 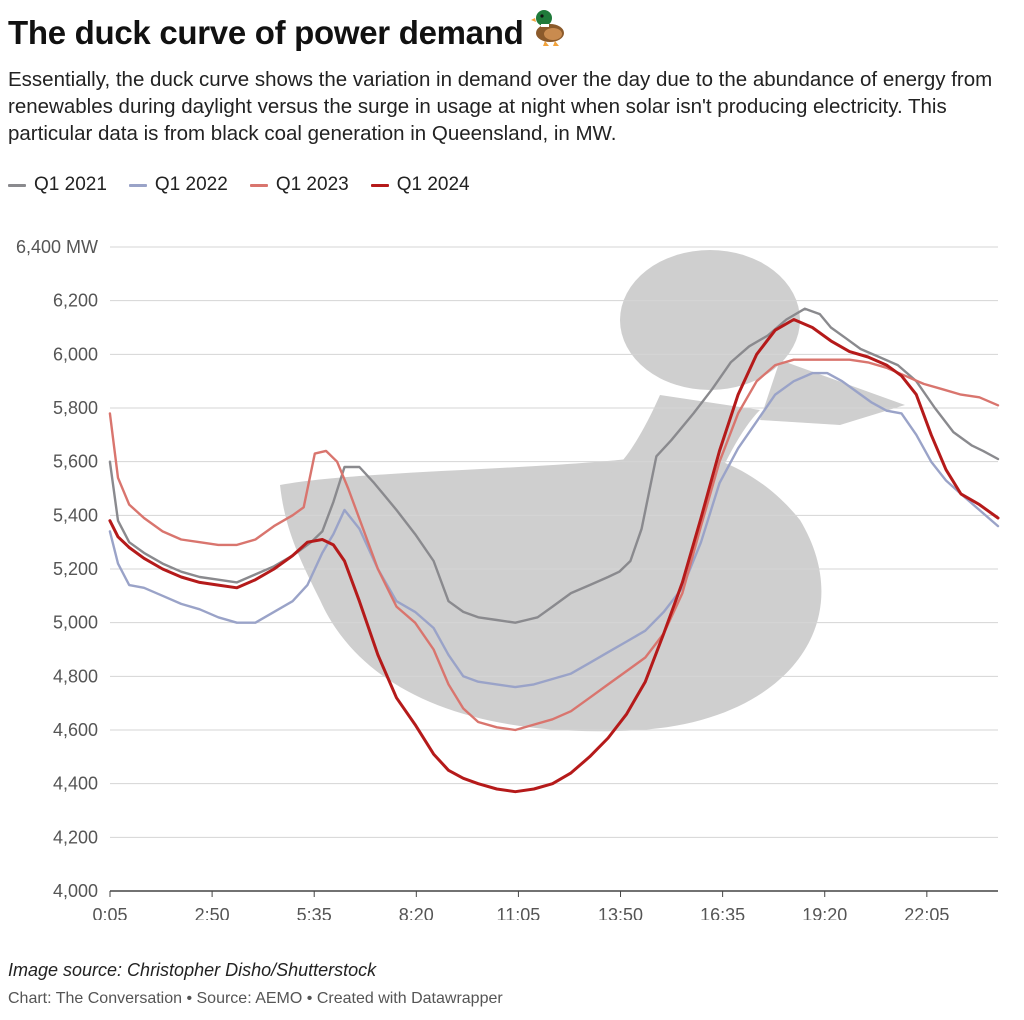 I want to click on x-tick-label: 8:20, so click(x=416, y=912).